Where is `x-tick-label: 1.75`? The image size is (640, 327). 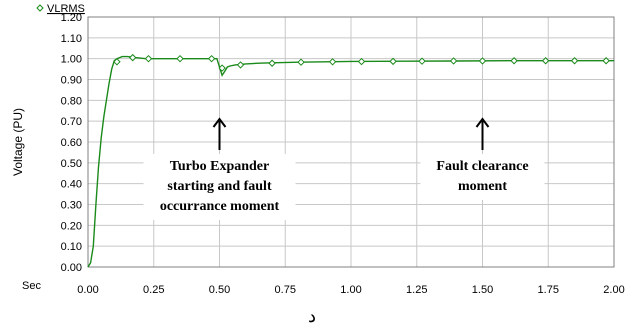
x-tick-label: 1.75 is located at coordinates (548, 290).